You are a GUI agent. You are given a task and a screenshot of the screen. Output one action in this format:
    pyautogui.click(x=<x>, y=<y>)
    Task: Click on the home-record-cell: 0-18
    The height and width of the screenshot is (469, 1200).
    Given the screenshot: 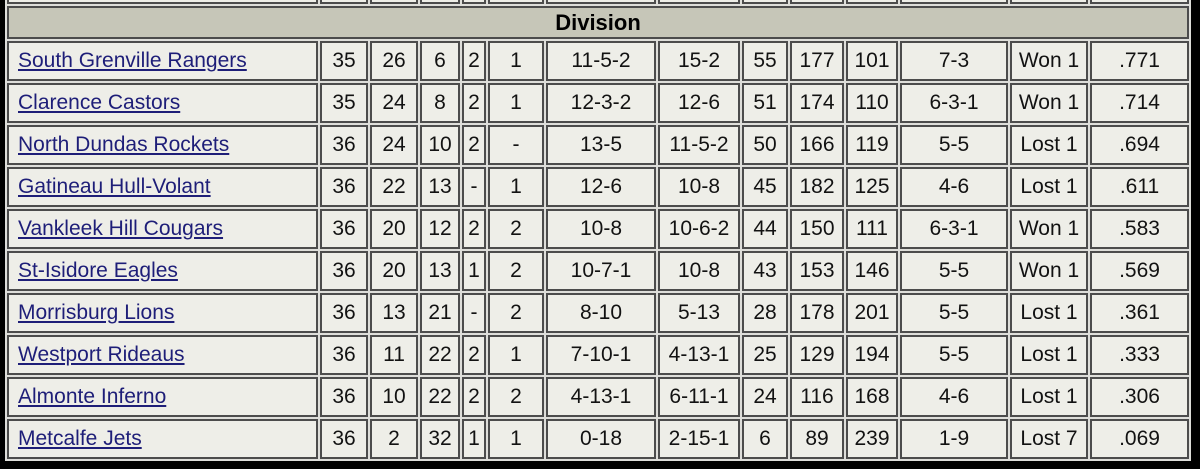 What is the action you would take?
    pyautogui.click(x=601, y=439)
    